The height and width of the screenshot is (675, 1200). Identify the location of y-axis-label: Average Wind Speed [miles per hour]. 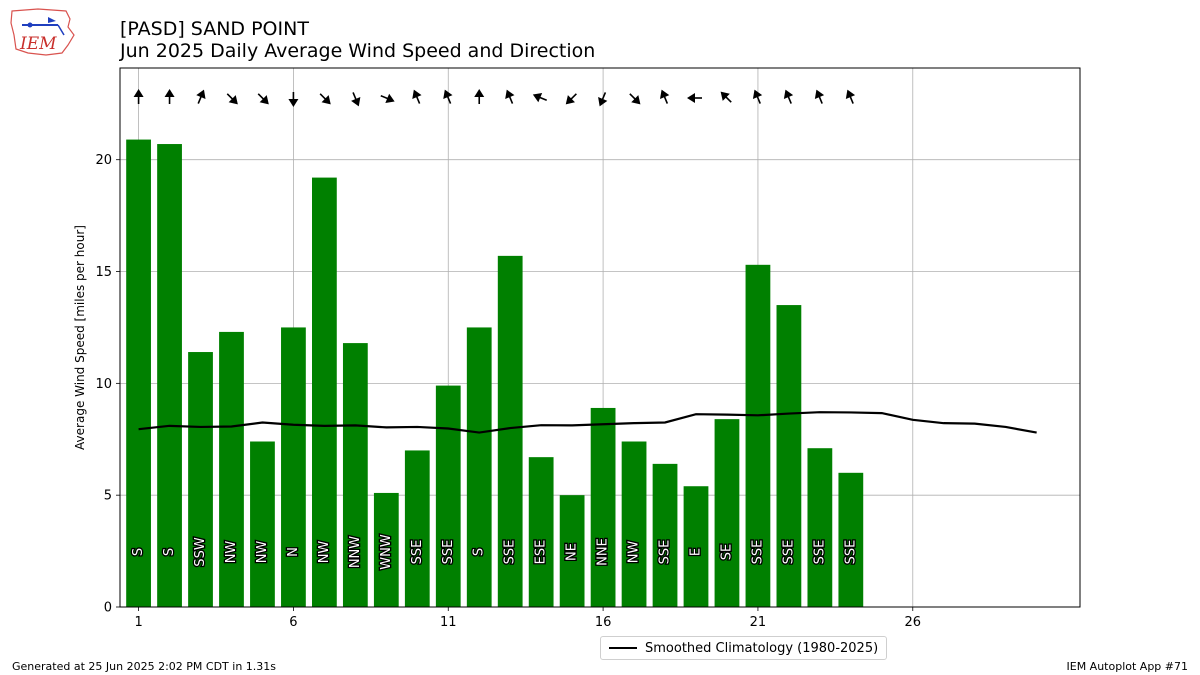
(80, 337).